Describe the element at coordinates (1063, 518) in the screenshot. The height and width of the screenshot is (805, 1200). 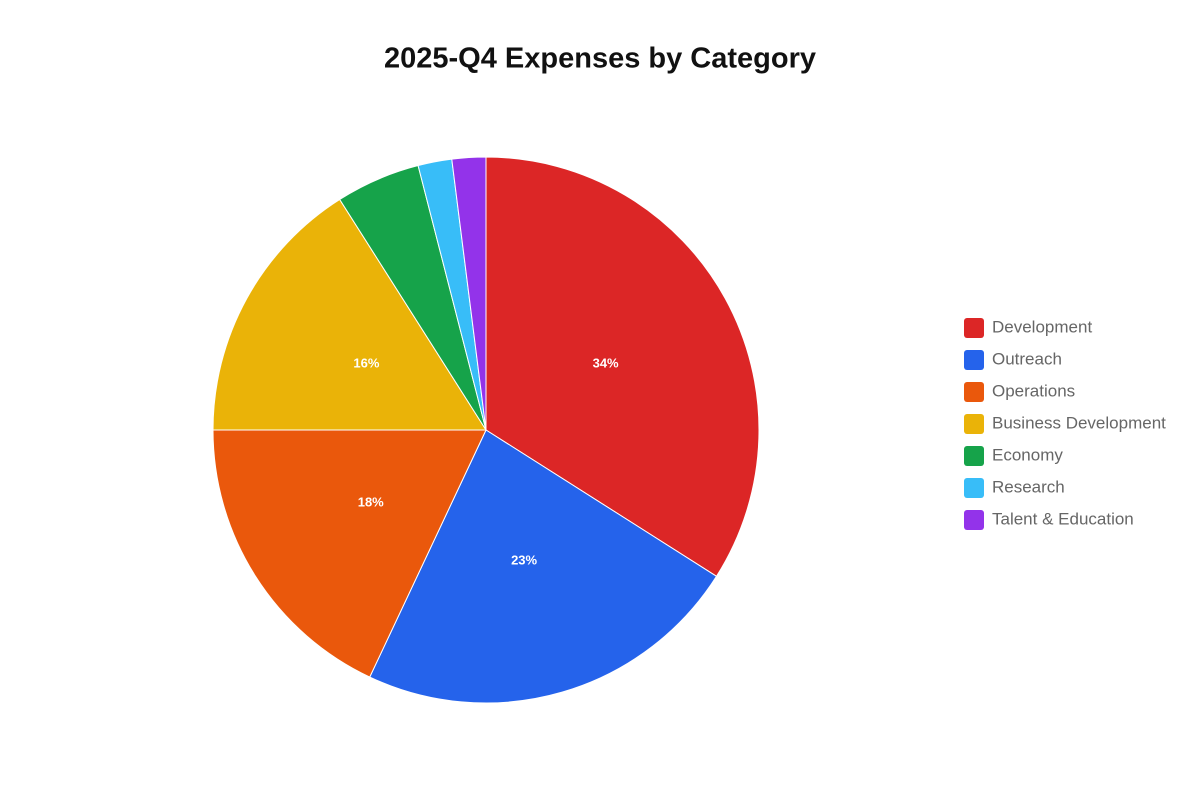
I see `legend-label: Talent & Education` at that location.